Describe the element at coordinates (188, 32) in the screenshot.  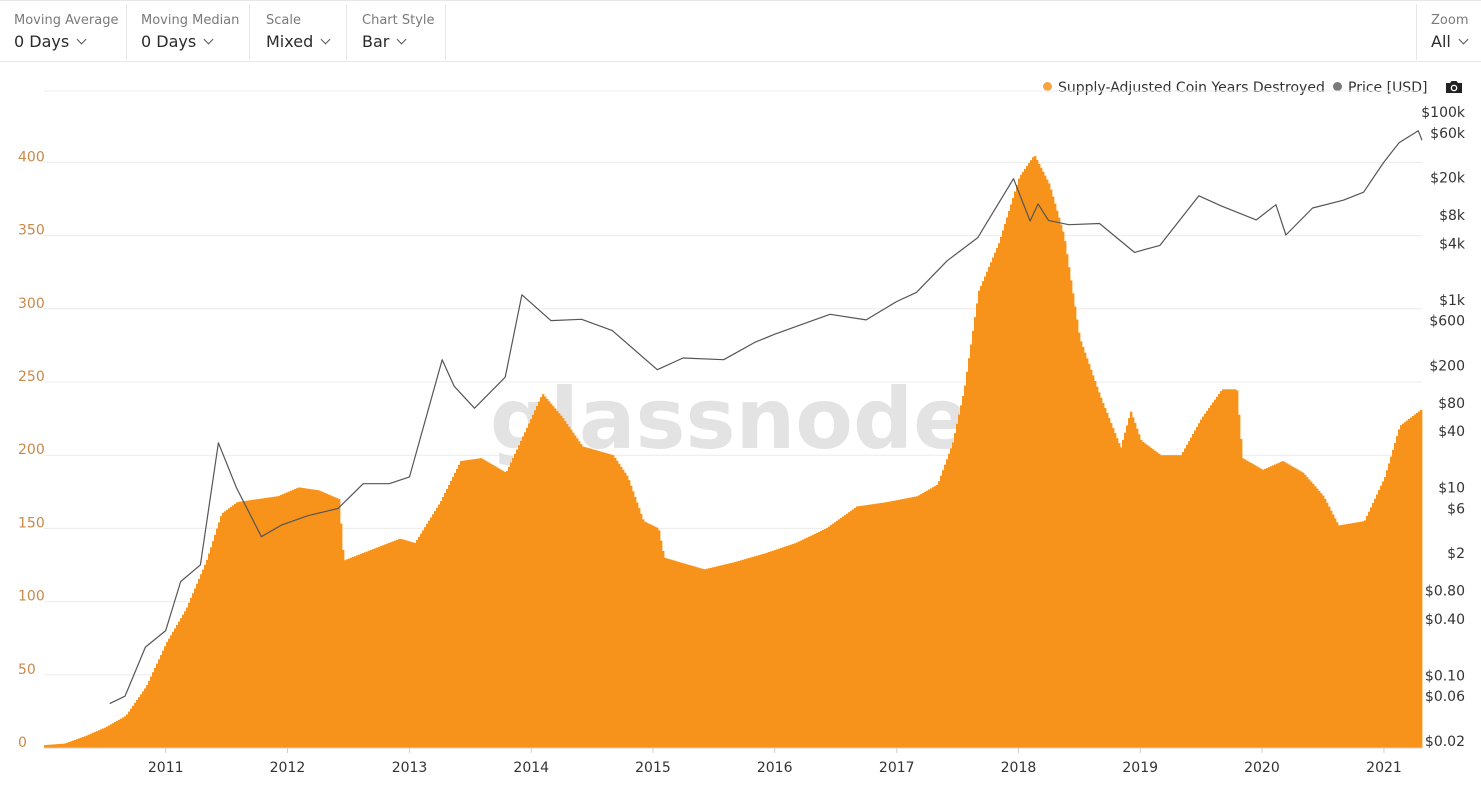
I see `moving-median-dropdown: Moving Median 0 Days` at that location.